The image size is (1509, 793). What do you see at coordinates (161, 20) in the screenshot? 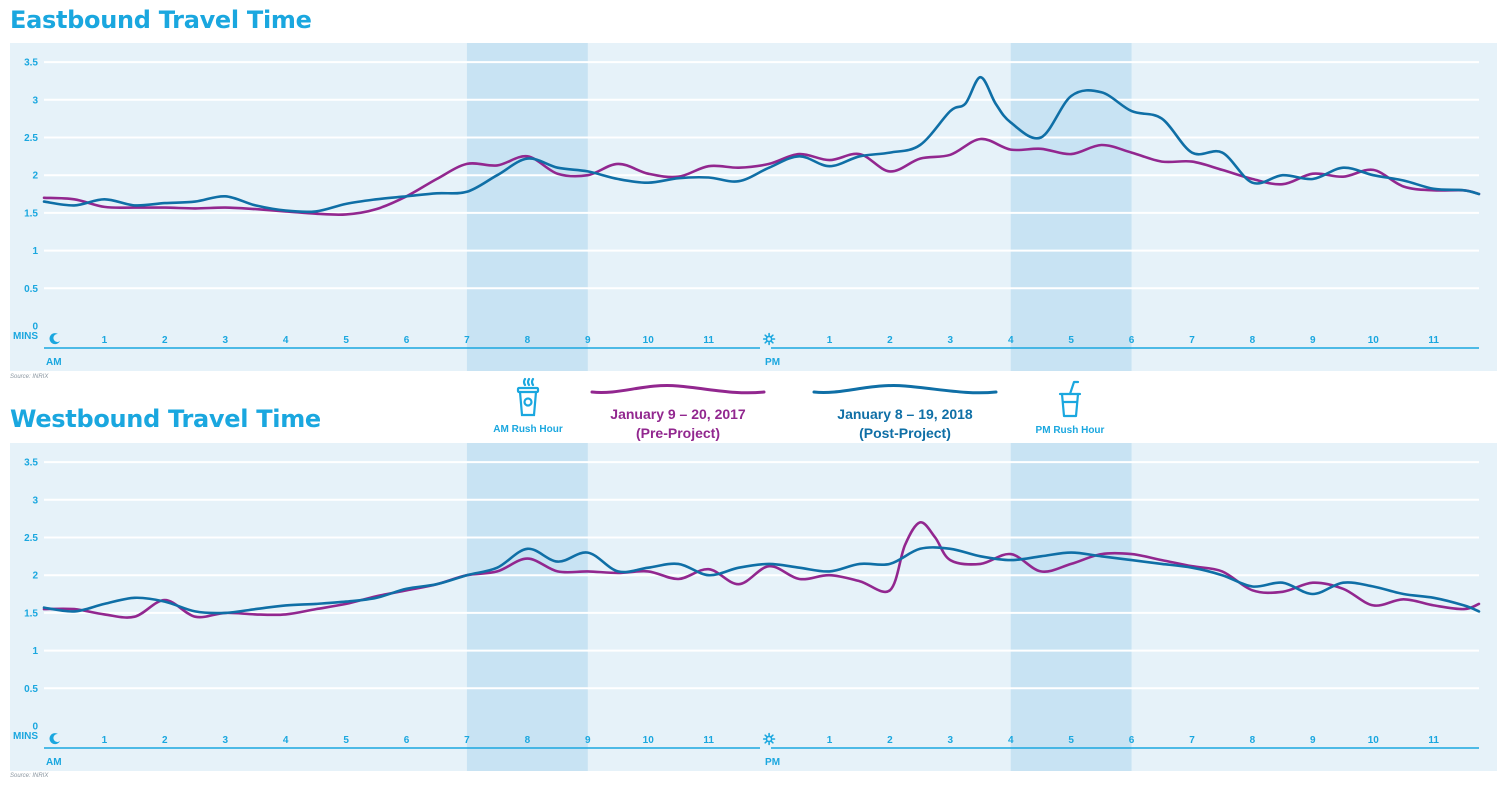
I see `eastbound-chart-title: Eastbound Travel Time` at bounding box center [161, 20].